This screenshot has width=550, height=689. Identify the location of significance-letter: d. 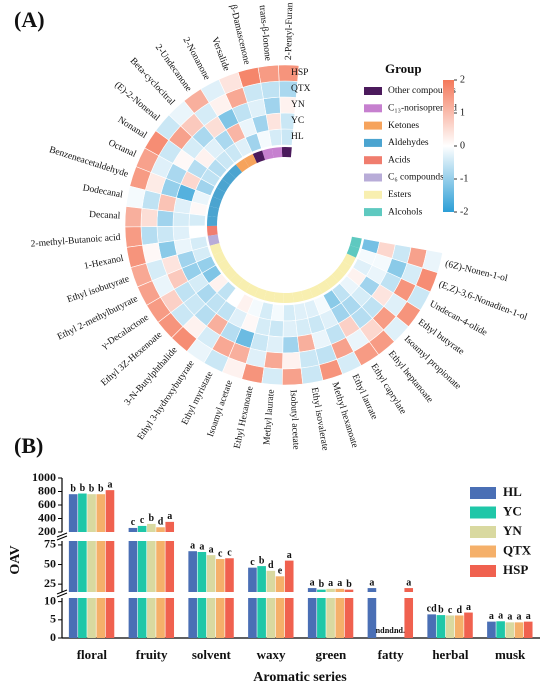
(459, 610).